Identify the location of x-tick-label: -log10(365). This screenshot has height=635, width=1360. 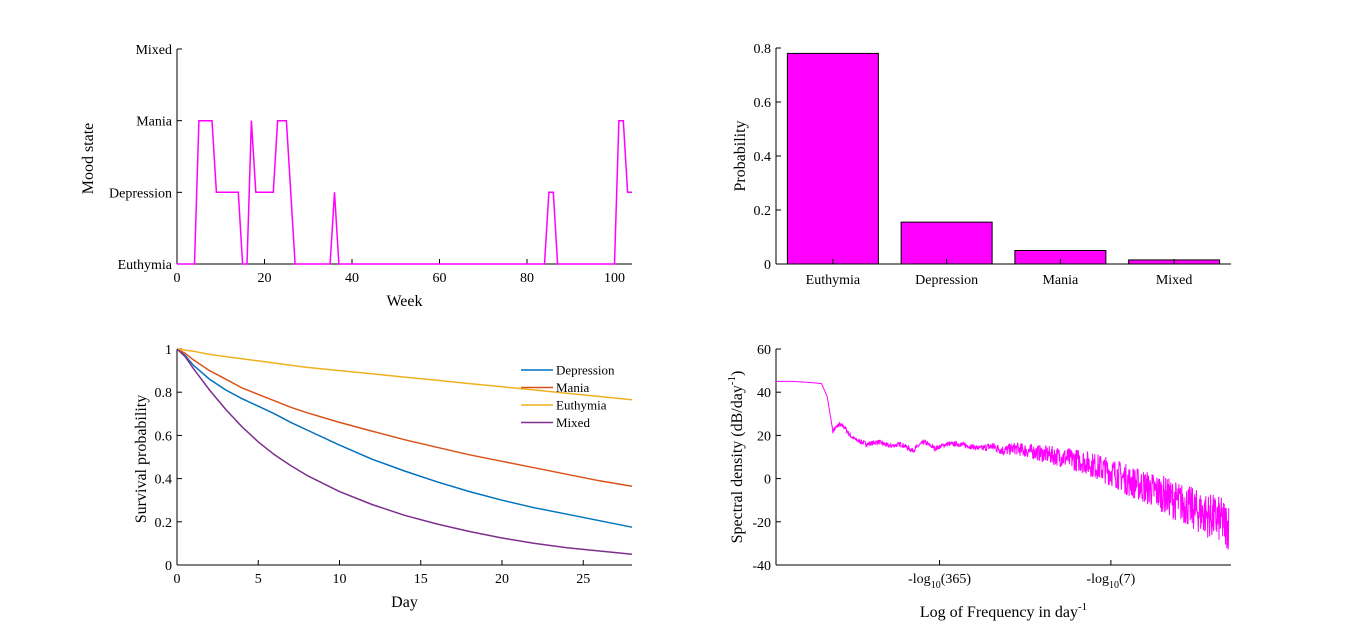
(939, 581).